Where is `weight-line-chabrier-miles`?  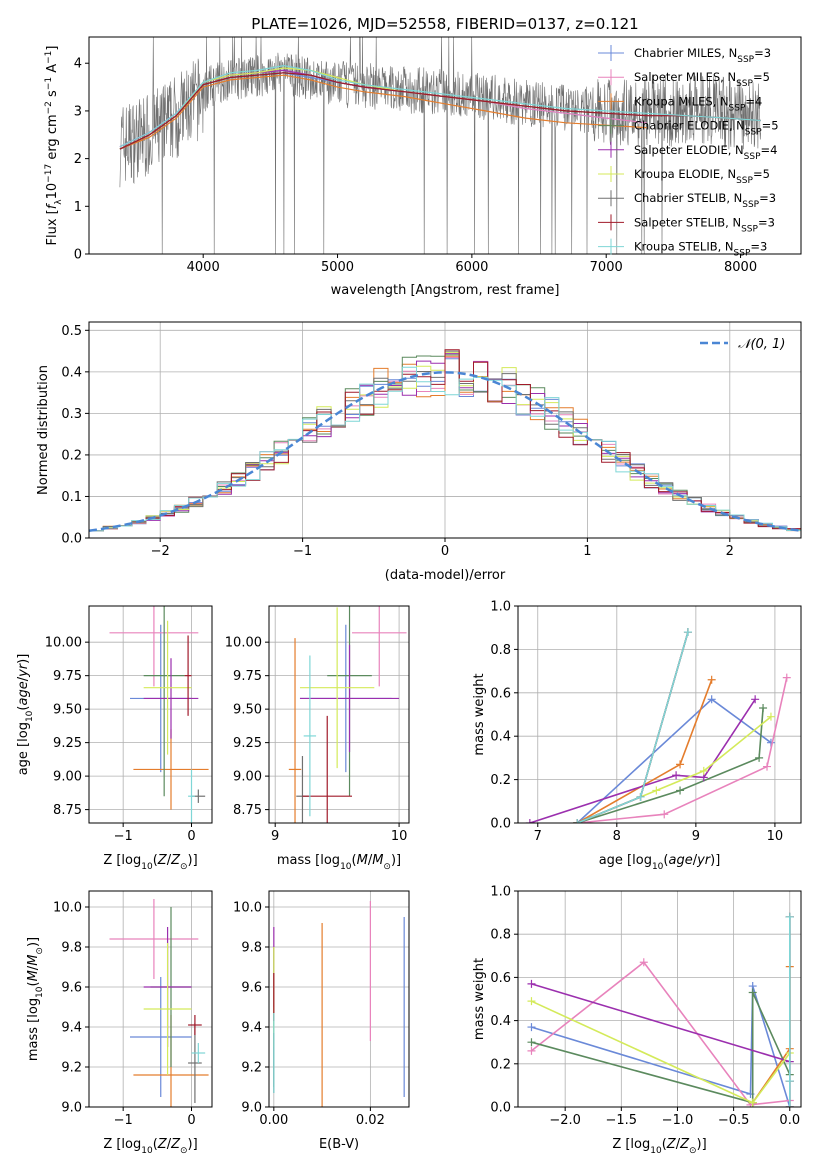 weight-line-chabrier-miles is located at coordinates (674, 760).